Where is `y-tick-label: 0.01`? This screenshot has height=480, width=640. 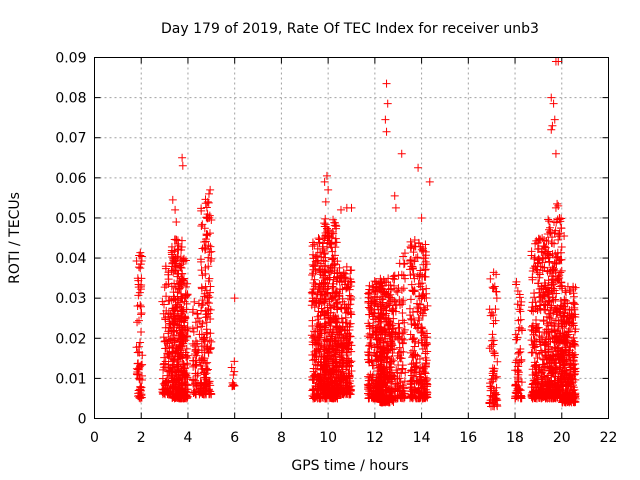 y-tick-label: 0.01 is located at coordinates (70, 379).